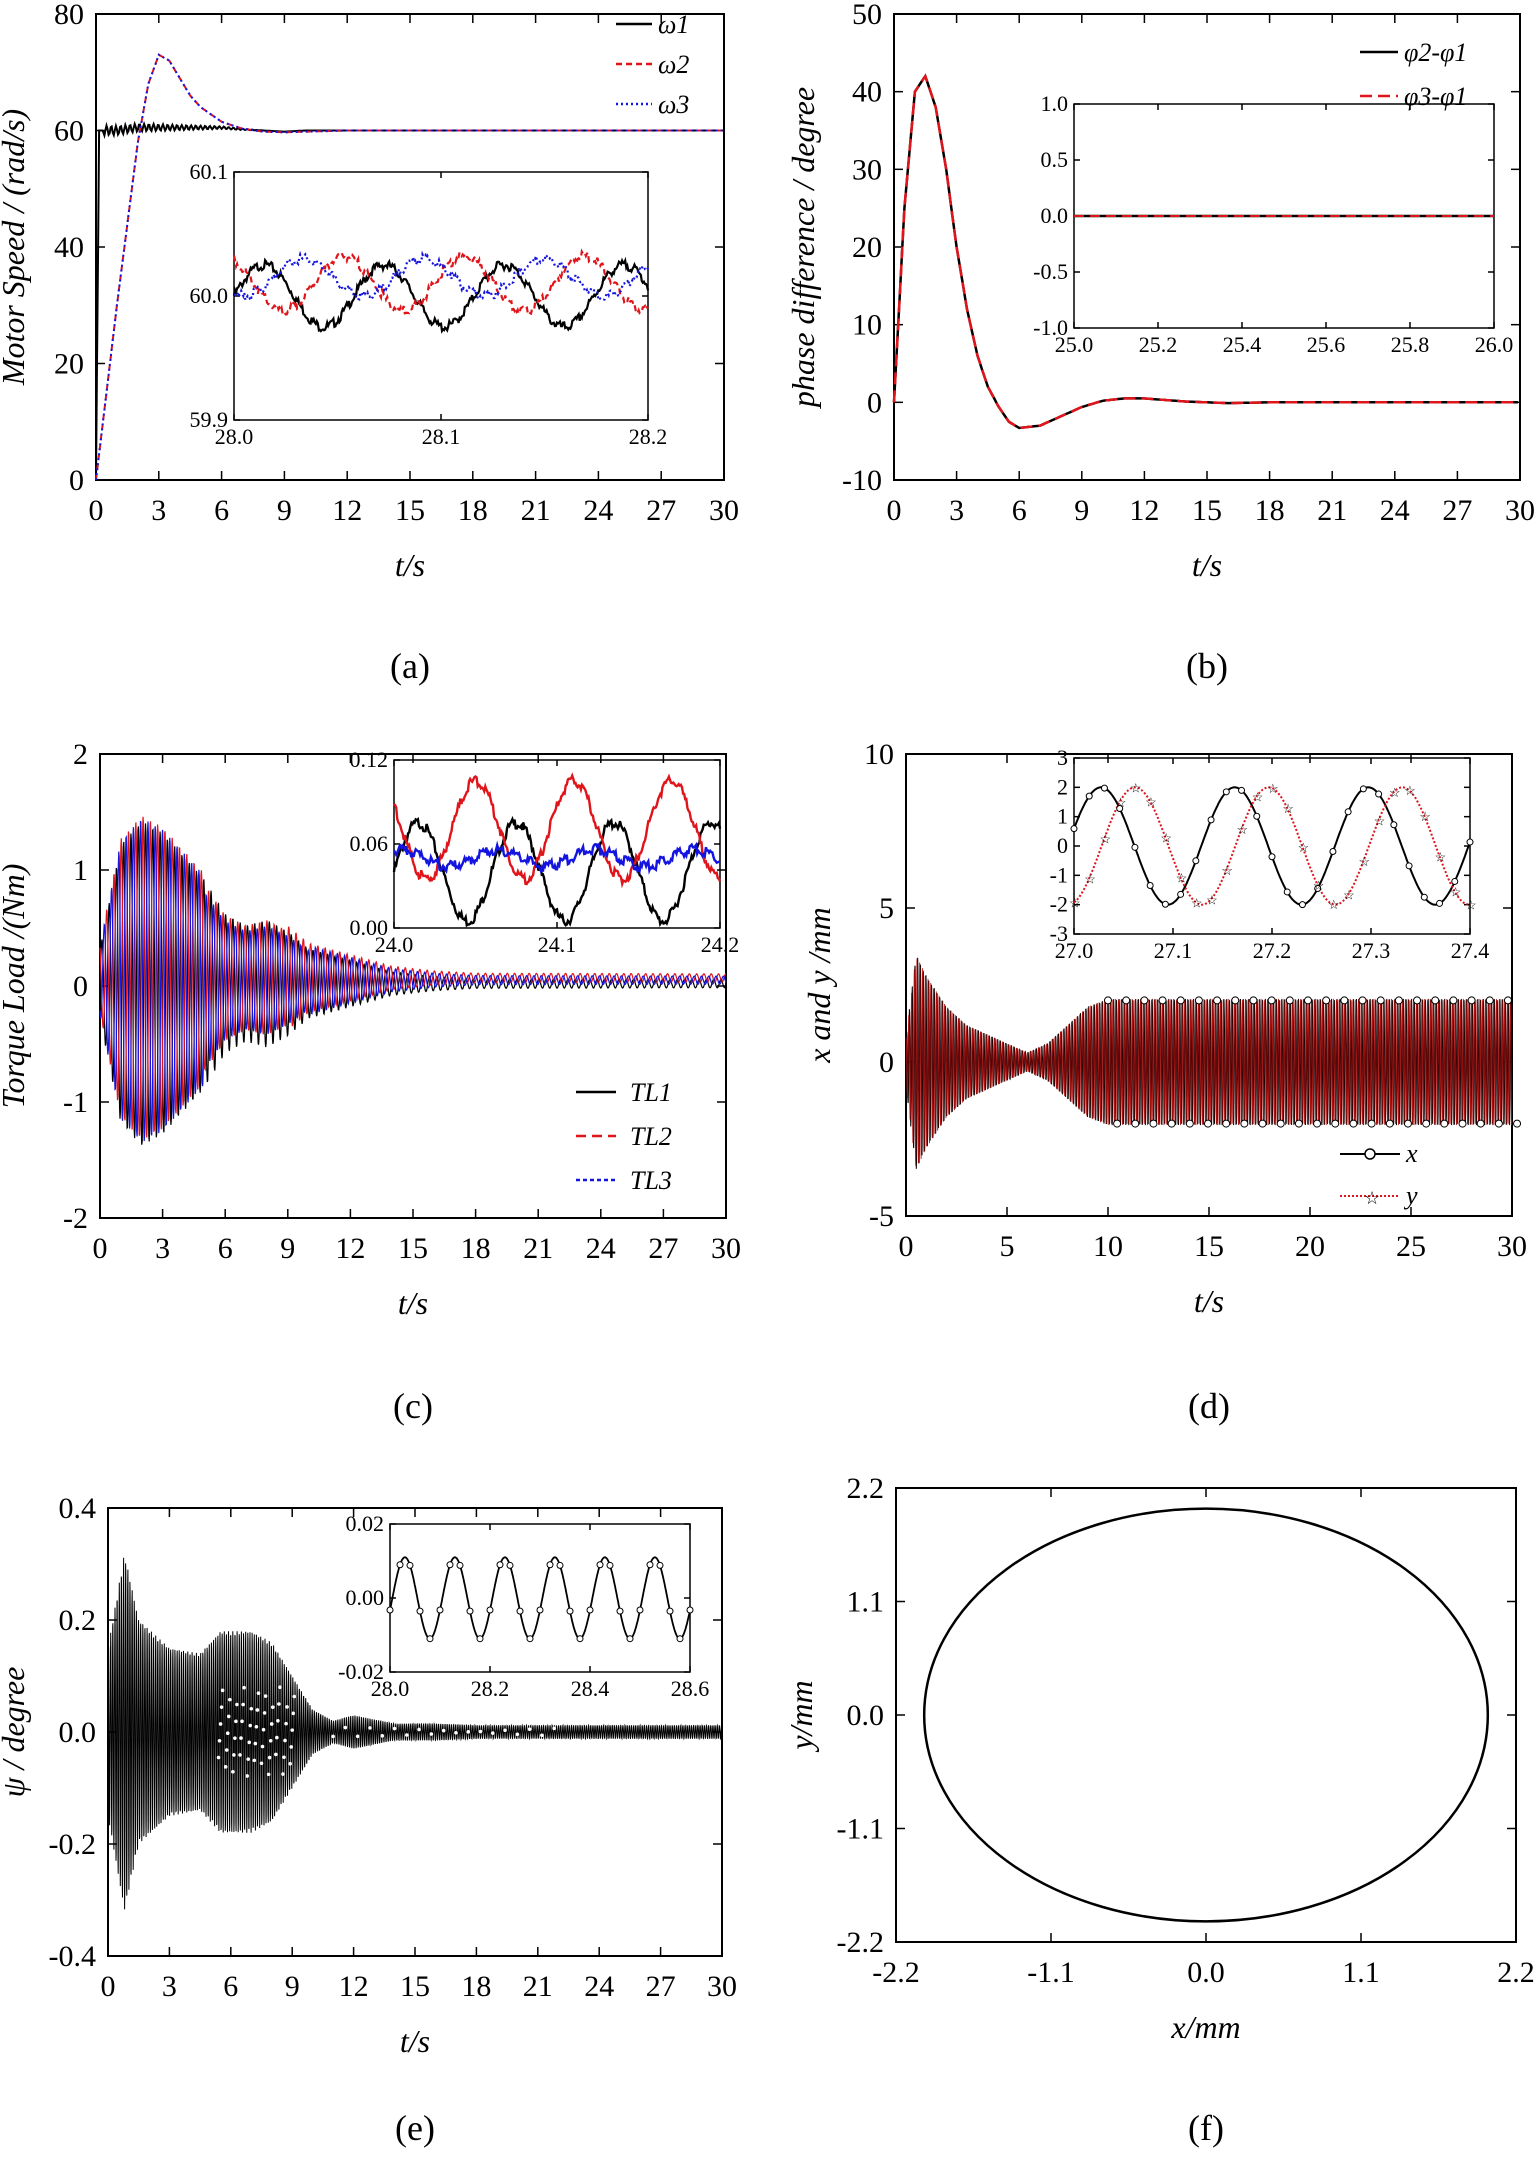  I want to click on y-tick-label: 1.1, so click(866, 1602).